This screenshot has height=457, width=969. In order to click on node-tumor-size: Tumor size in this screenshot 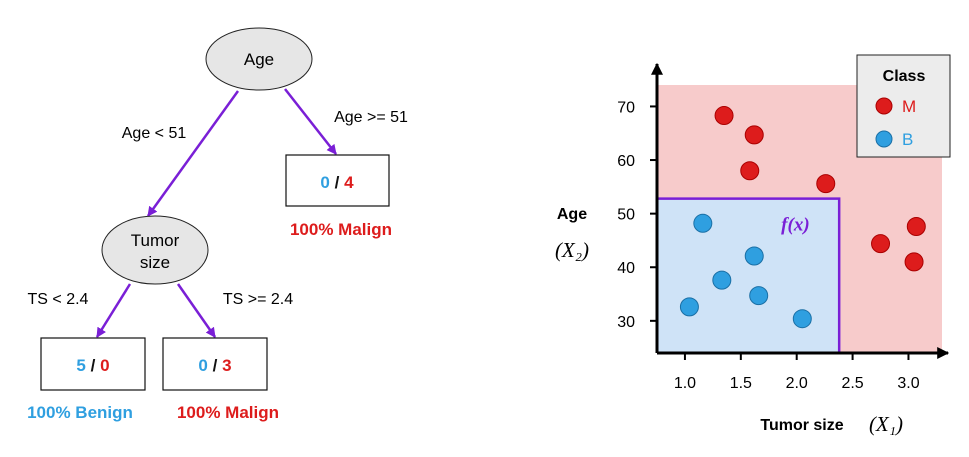, I will do `click(155, 250)`.